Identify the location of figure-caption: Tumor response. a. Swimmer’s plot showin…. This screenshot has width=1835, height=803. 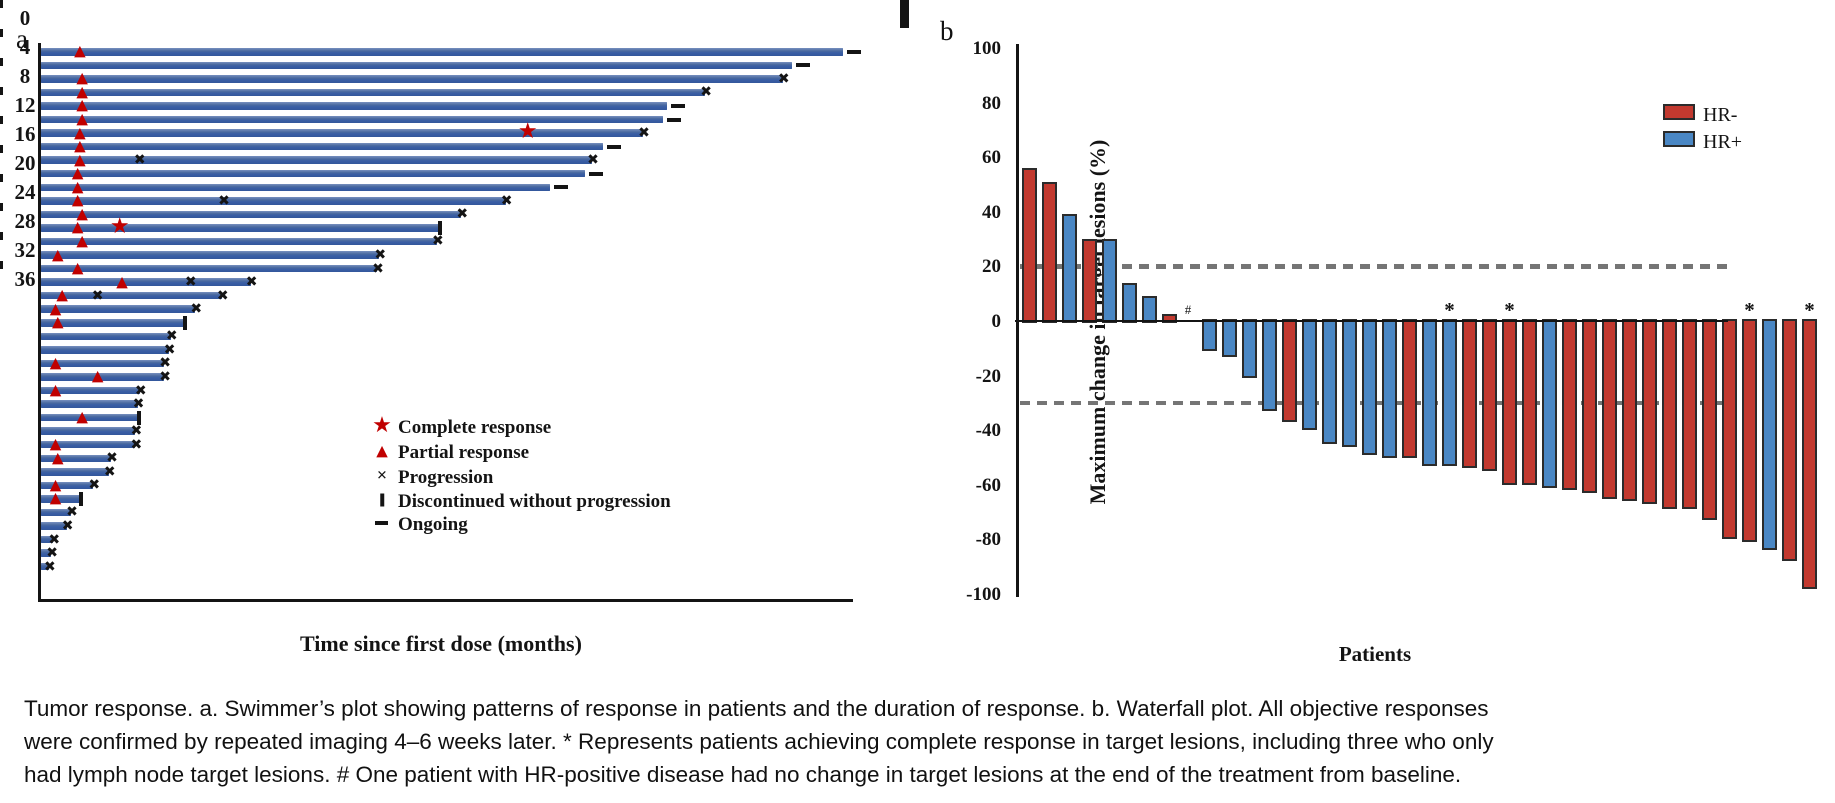
(759, 741).